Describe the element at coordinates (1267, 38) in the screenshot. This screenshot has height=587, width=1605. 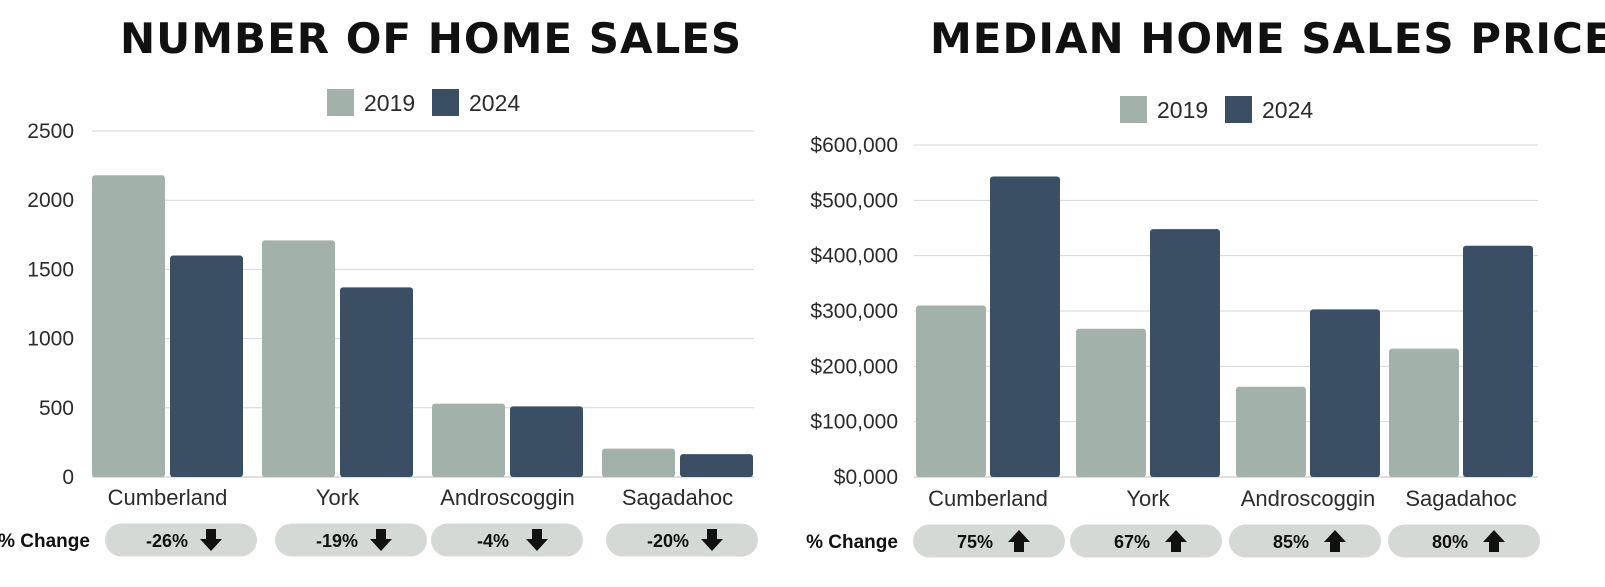
I see `chart-title-median-price: MEDIAN HOME SALES PRICE` at that location.